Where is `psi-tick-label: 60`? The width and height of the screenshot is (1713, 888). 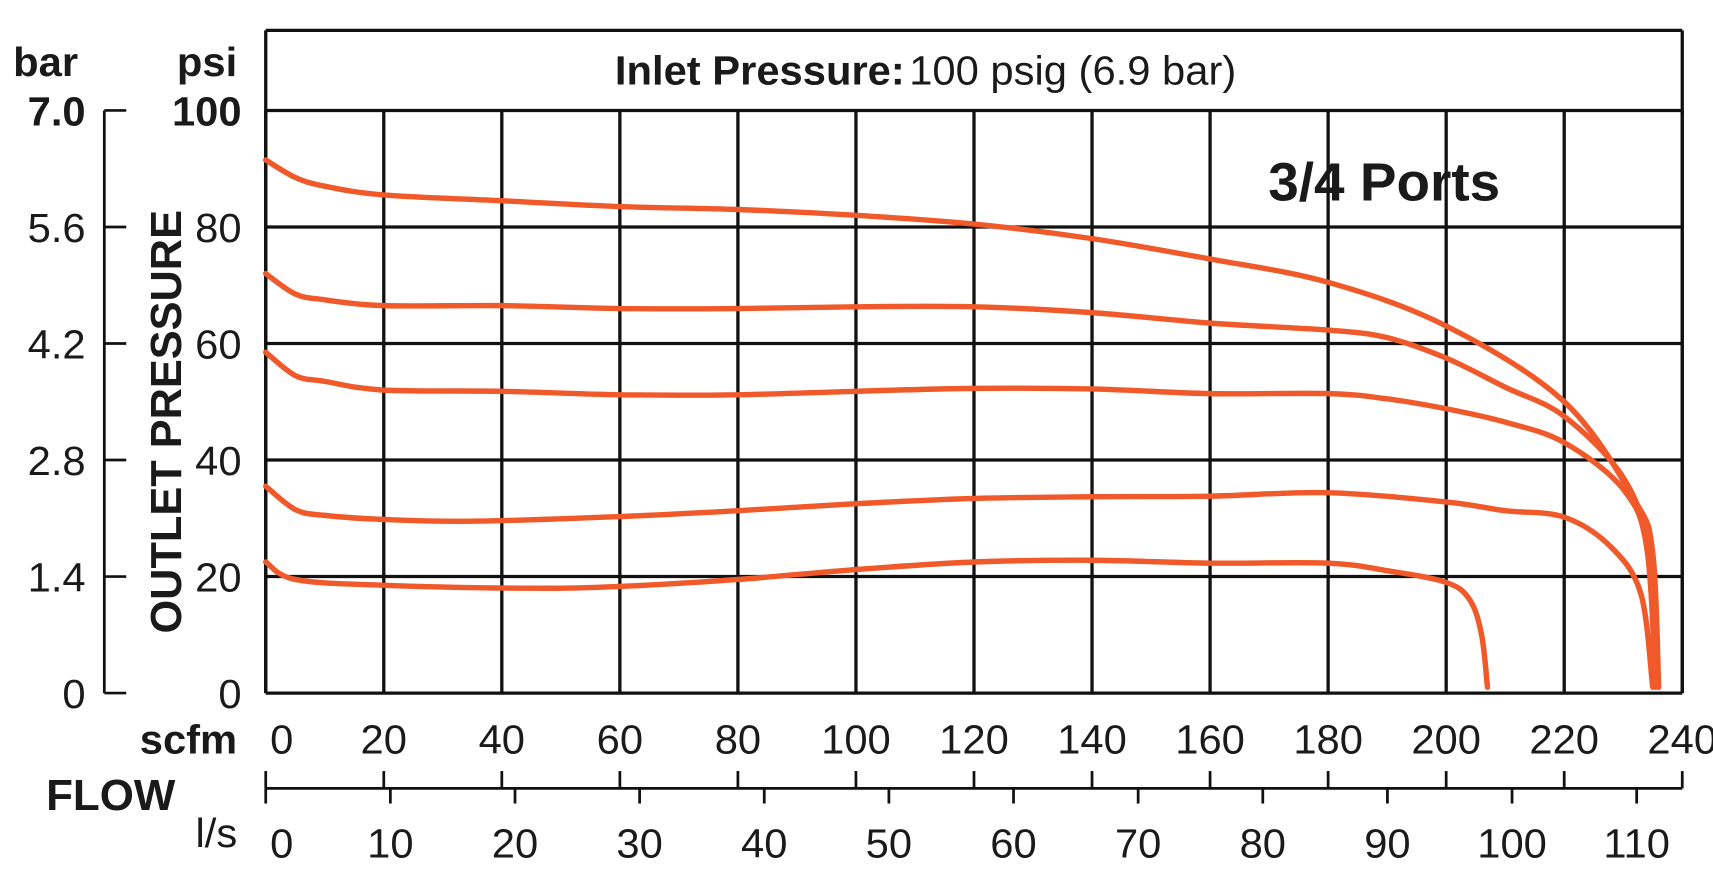
psi-tick-label: 60 is located at coordinates (218, 344).